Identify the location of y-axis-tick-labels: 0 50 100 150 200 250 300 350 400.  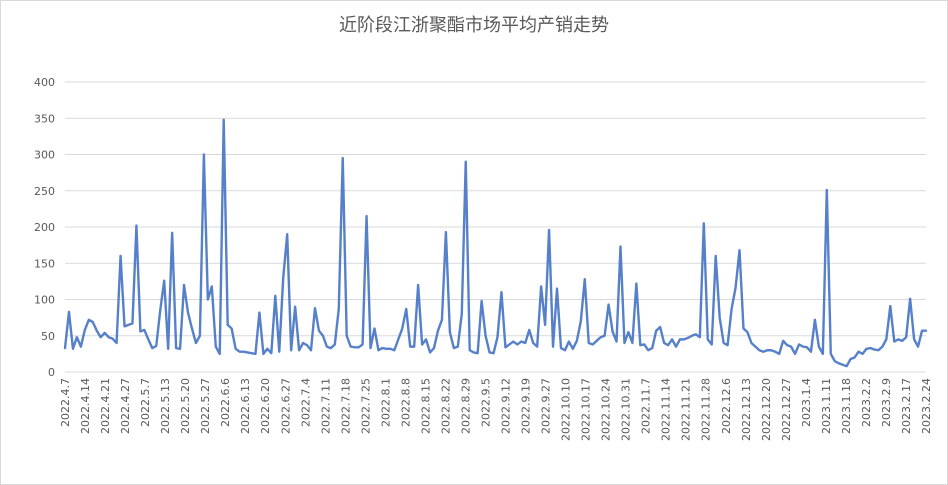
(44, 227).